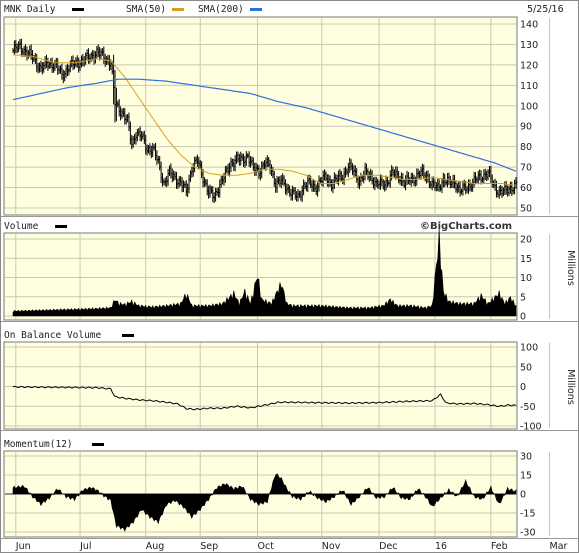 The height and width of the screenshot is (553, 579). I want to click on x-tick-label: Oct, so click(266, 546).